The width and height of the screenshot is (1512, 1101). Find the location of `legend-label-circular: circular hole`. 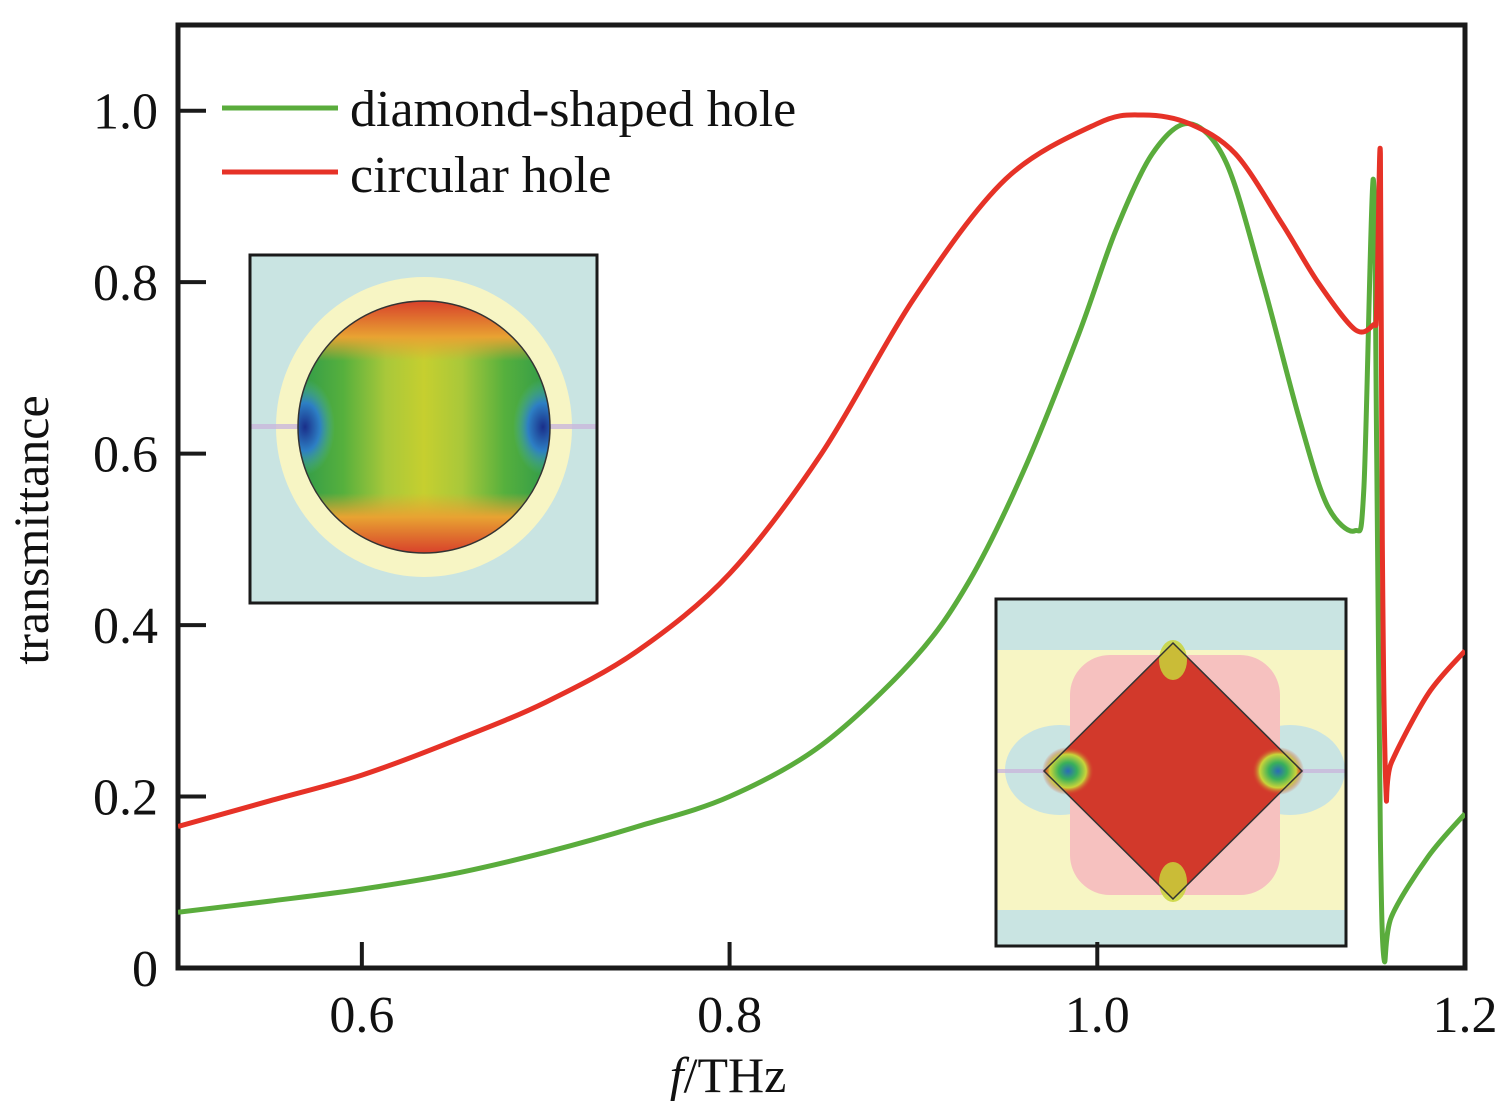

legend-label-circular: circular hole is located at coordinates (480, 175).